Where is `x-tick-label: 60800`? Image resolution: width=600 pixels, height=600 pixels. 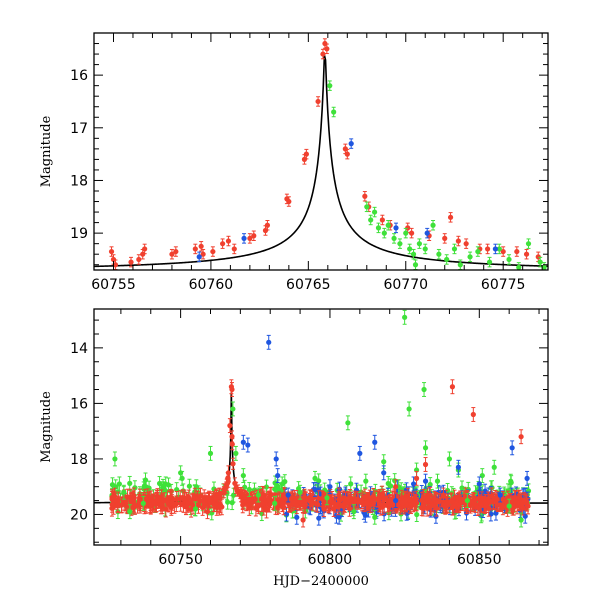 x-tick-label: 60800 is located at coordinates (330, 560).